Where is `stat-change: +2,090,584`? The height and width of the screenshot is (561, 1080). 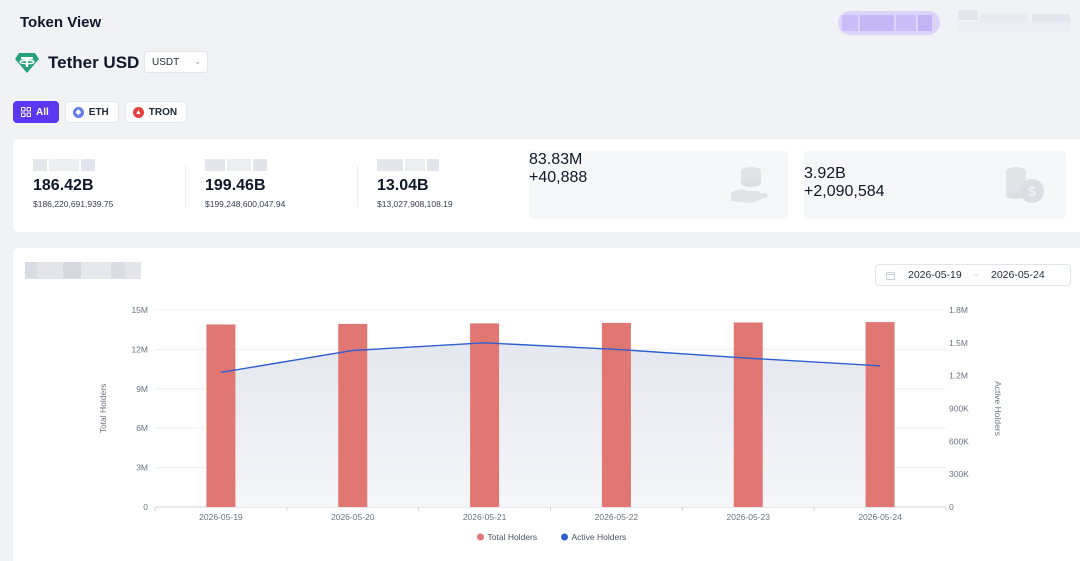 stat-change: +2,090,584 is located at coordinates (844, 191).